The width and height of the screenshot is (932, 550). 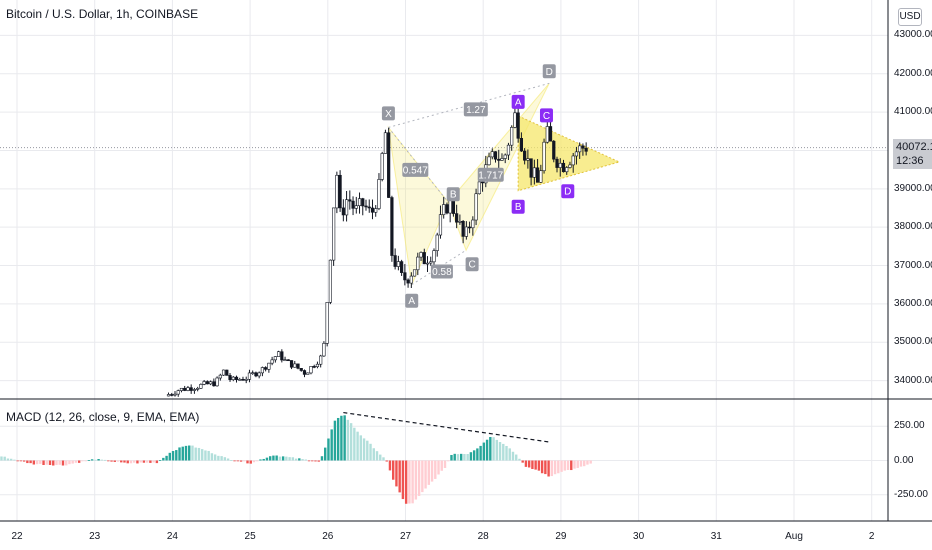 What do you see at coordinates (441, 271) in the screenshot?
I see `ratio-tag: 0.58` at bounding box center [441, 271].